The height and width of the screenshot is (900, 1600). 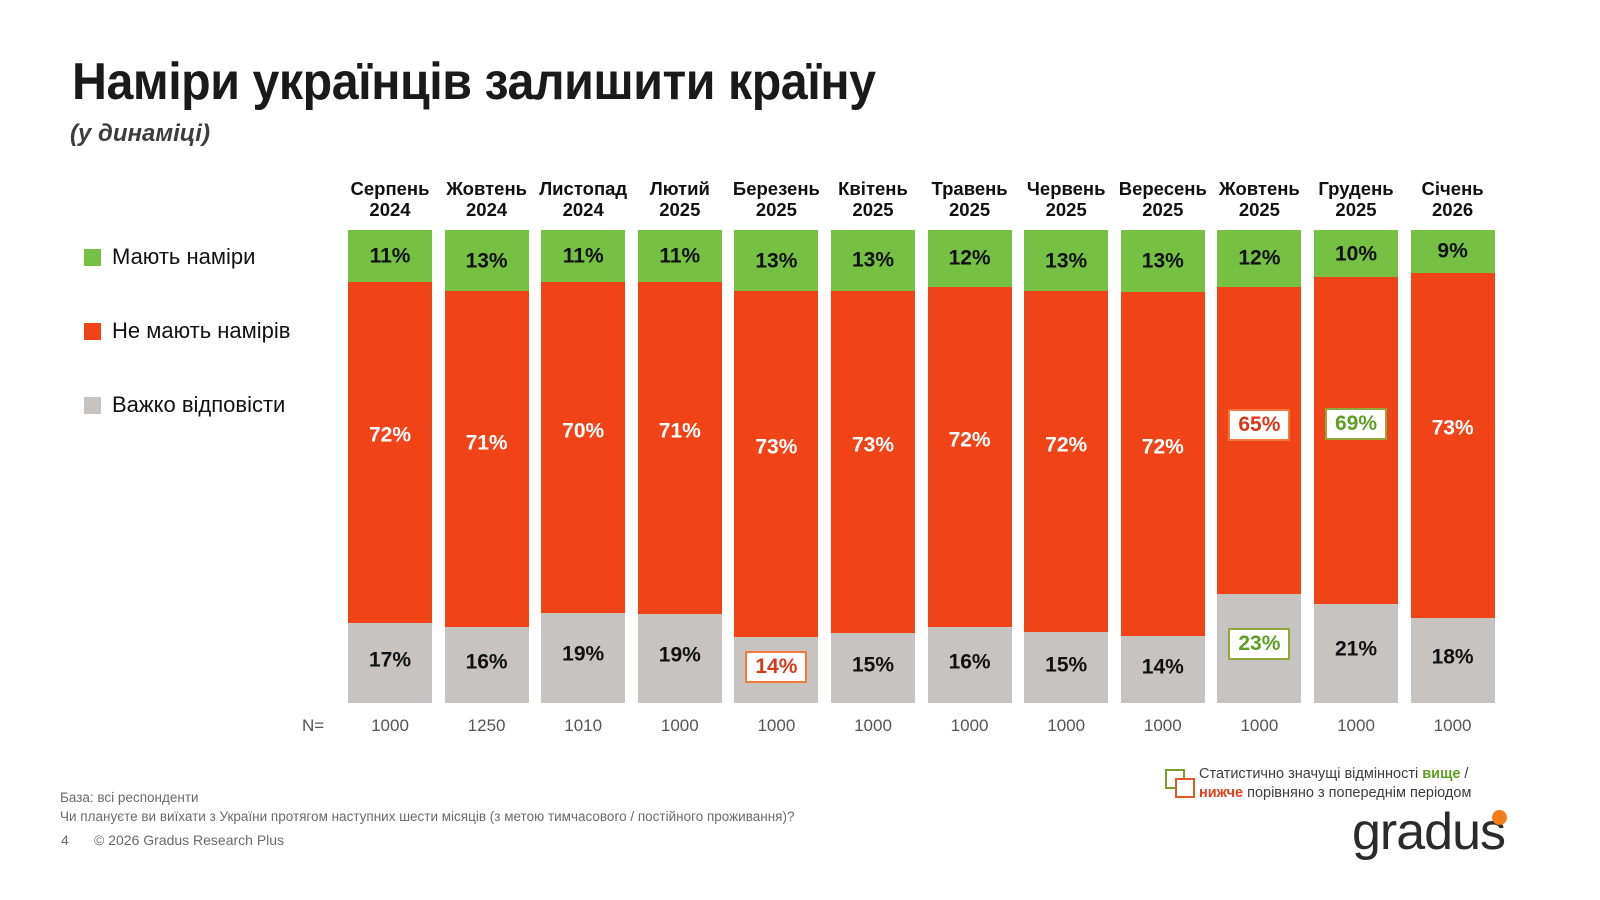 I want to click on stacked-bar: 10% 69% 21%, so click(x=1356, y=466).